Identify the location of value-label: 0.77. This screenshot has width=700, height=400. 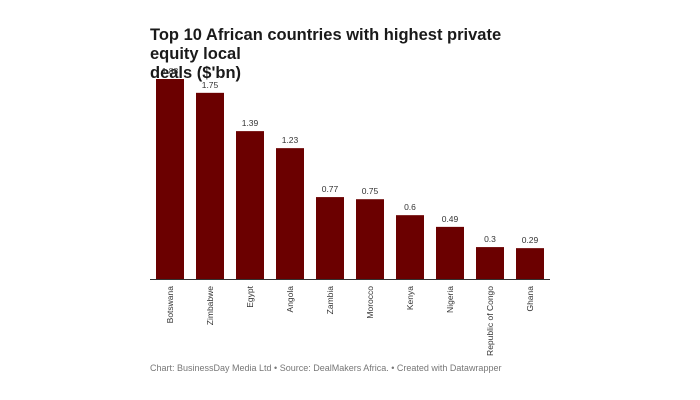
(330, 189).